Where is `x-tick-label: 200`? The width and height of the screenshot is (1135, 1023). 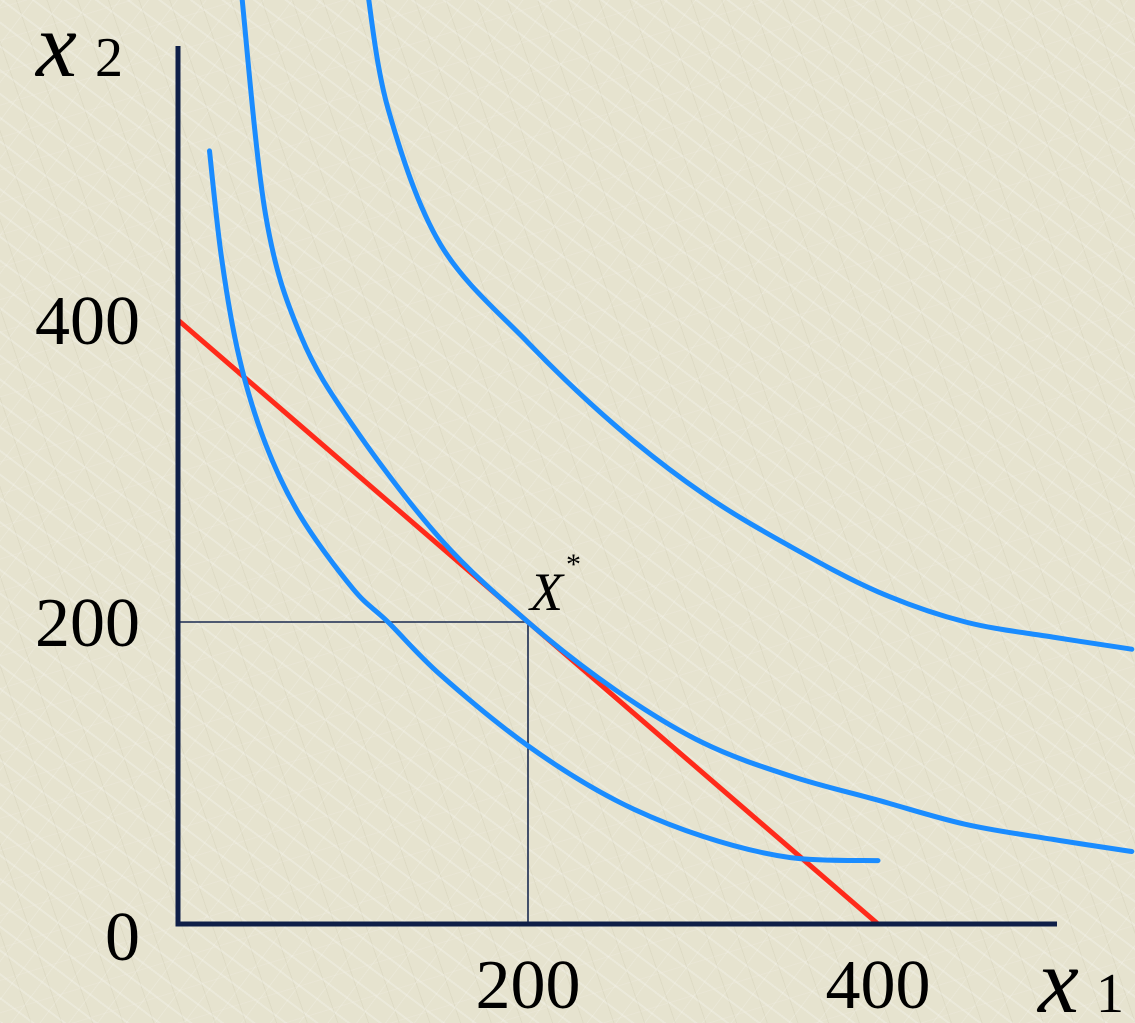 x-tick-label: 200 is located at coordinates (528, 985).